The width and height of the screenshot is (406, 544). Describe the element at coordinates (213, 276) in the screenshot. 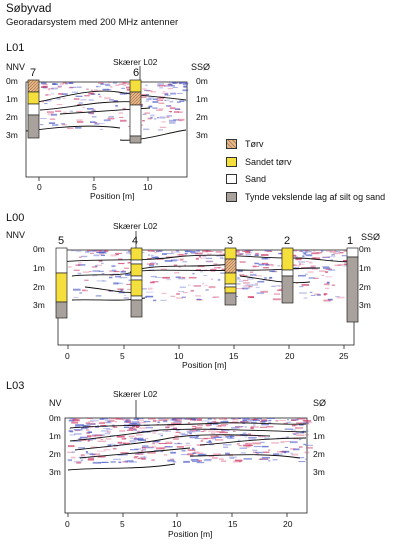

I see `radar-noise-l00` at that location.